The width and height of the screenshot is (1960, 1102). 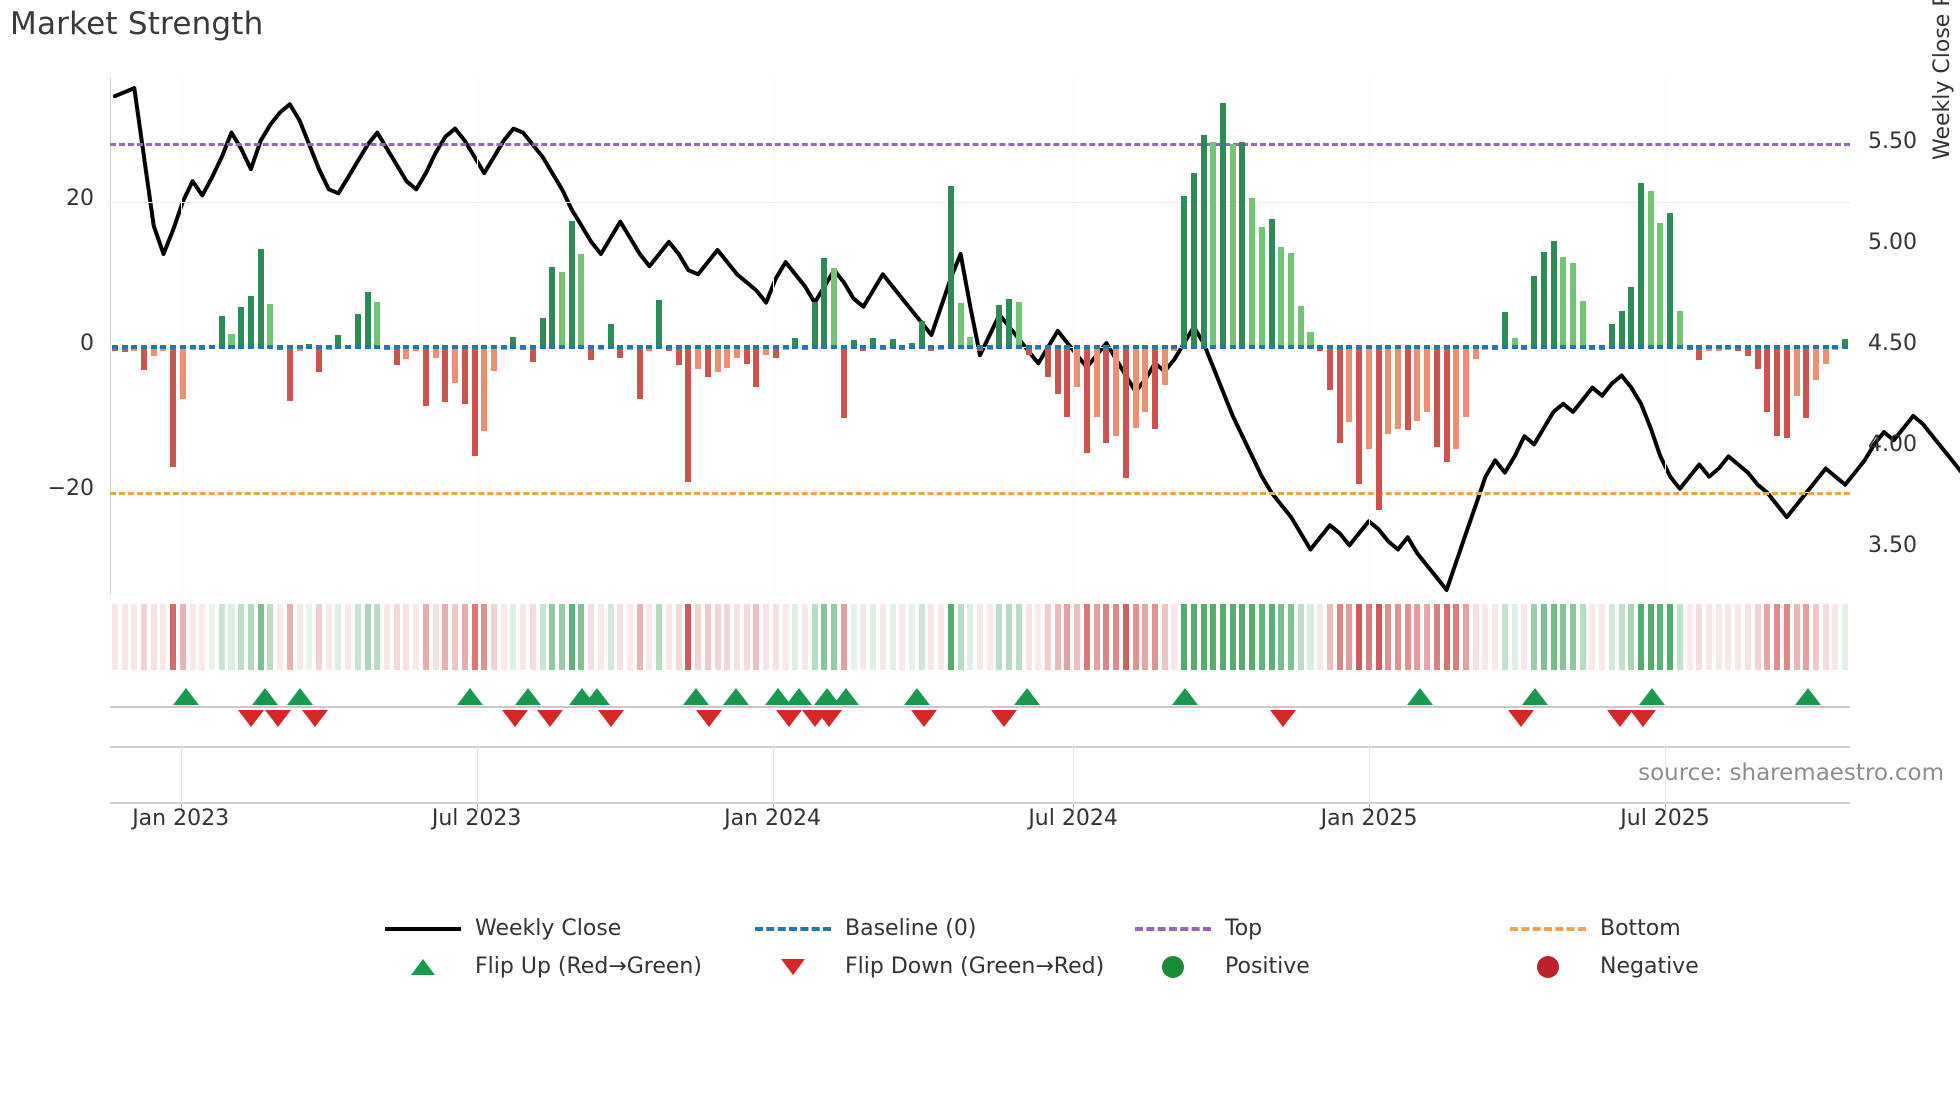 I want to click on legend-item: Positive, so click(x=1222, y=967).